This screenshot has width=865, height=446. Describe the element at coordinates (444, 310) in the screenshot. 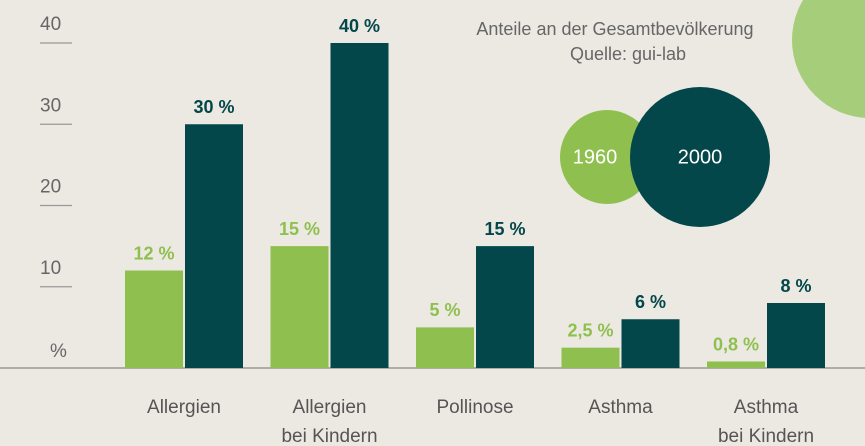

I see `value-label: 5 %` at that location.